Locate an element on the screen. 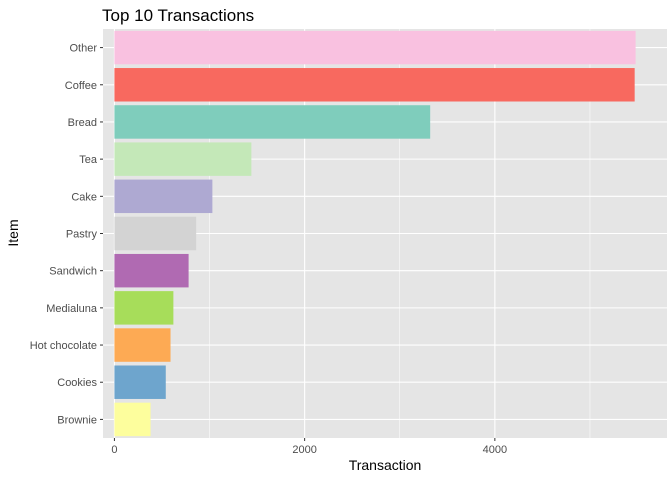 Image resolution: width=672 pixels, height=480 pixels. bar-brownie is located at coordinates (132, 419).